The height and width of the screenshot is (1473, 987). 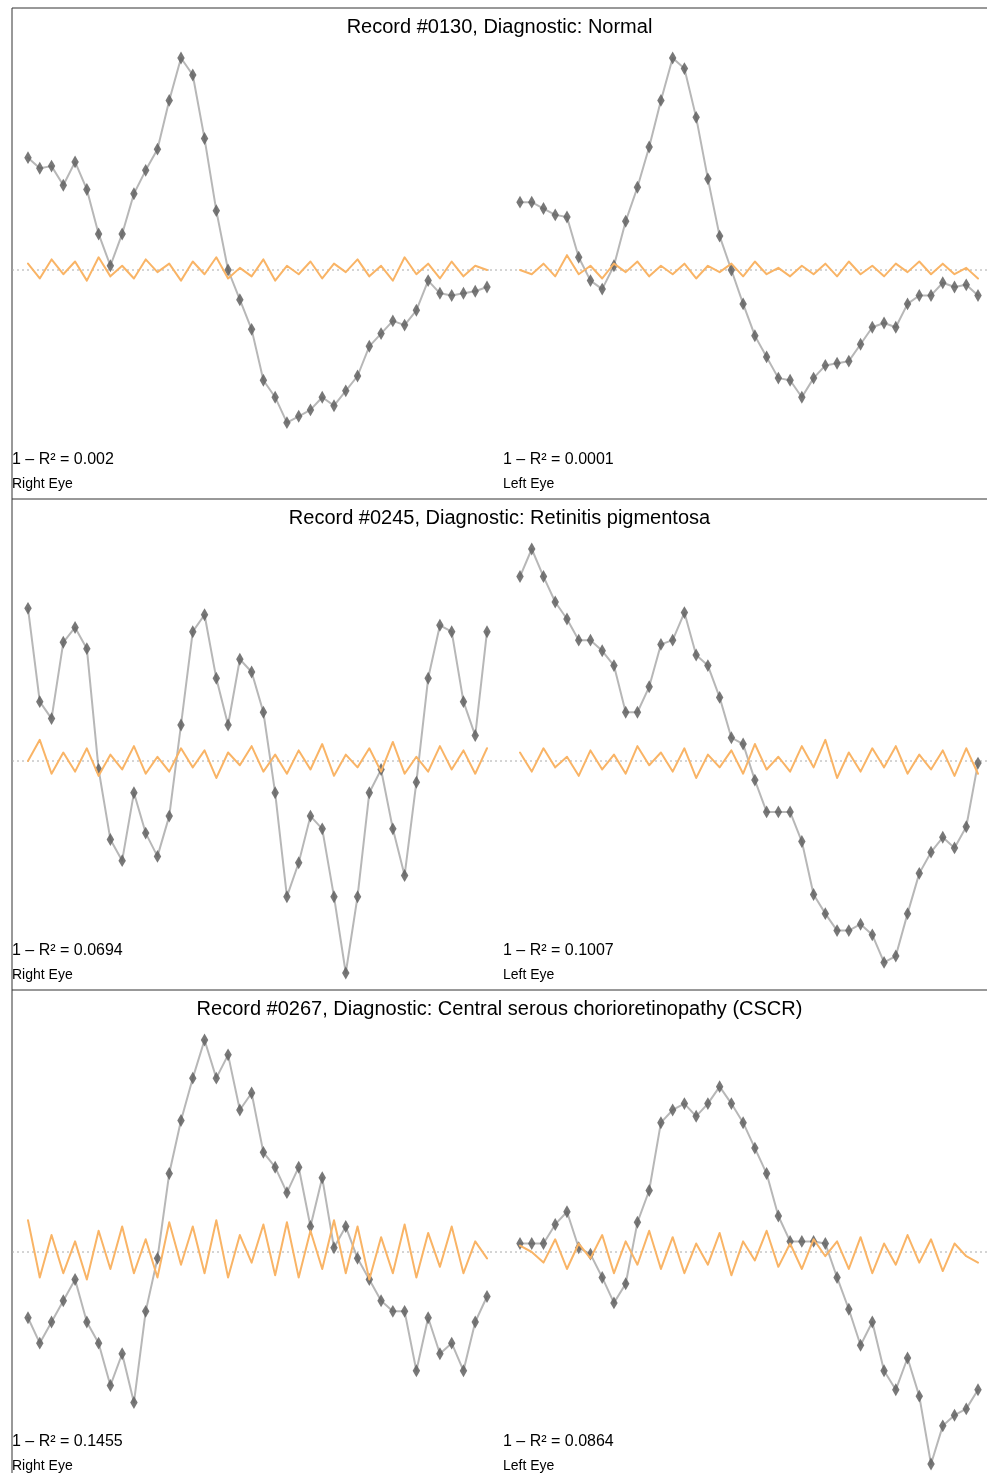 I want to click on chart-title: Record #0245, Diagnostic: Retinitis pigmentosa, so click(x=500, y=517).